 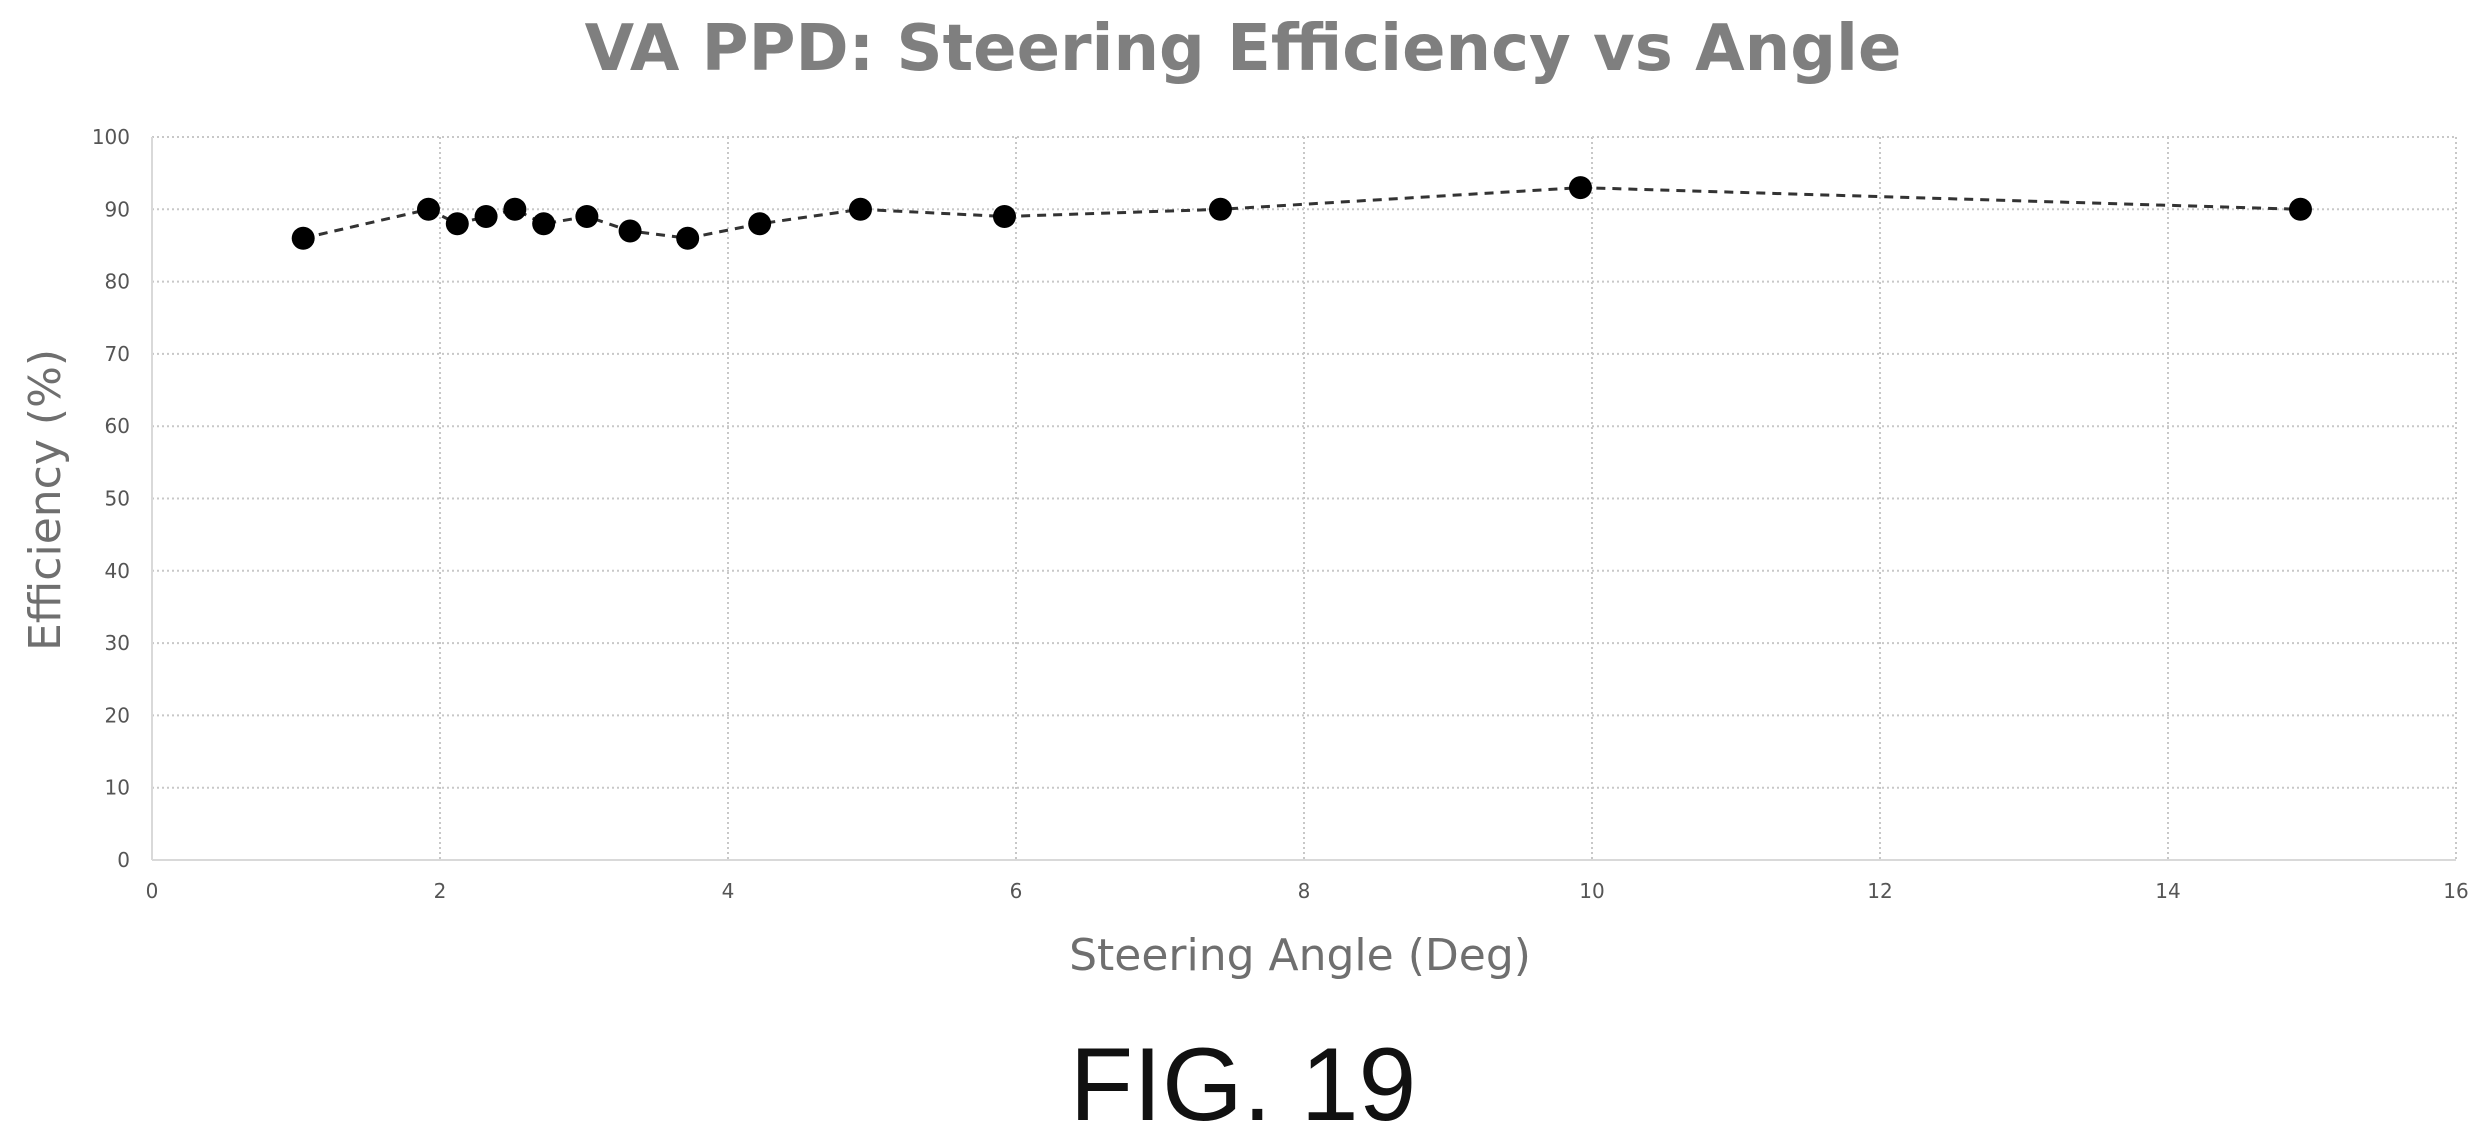 I want to click on data-series, so click(x=1301, y=213).